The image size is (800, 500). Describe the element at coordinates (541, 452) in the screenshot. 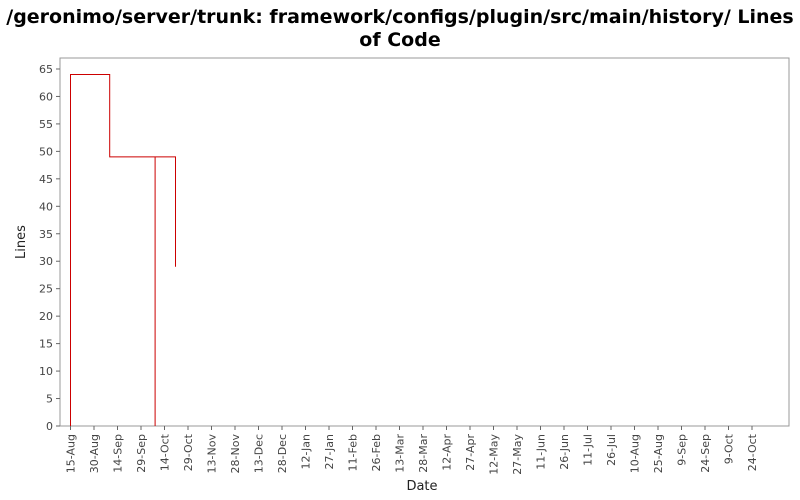

I see `x-tick-label: 11-Jun` at that location.